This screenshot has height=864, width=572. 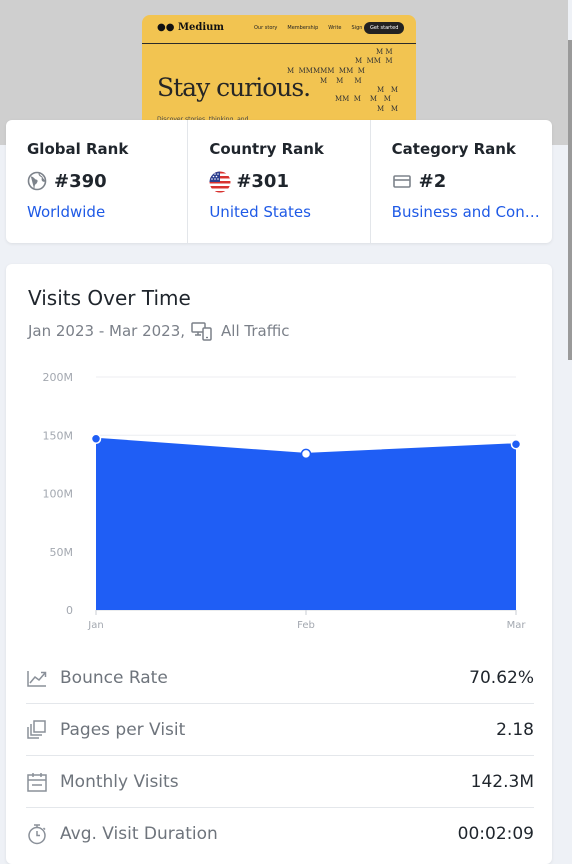 I want to click on global-rank-title: Global Rank, so click(x=78, y=149).